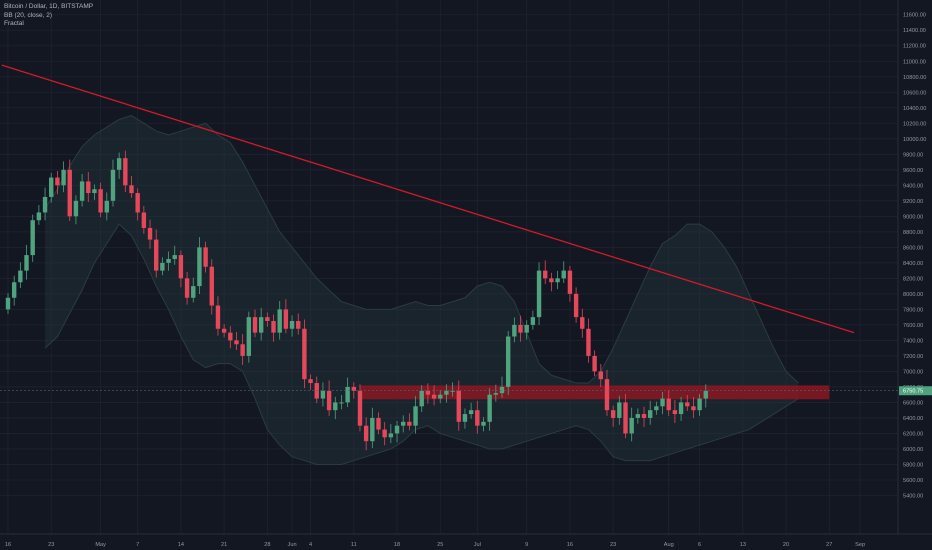 This screenshot has width=932, height=550. I want to click on resistance-zone-rect, so click(594, 392).